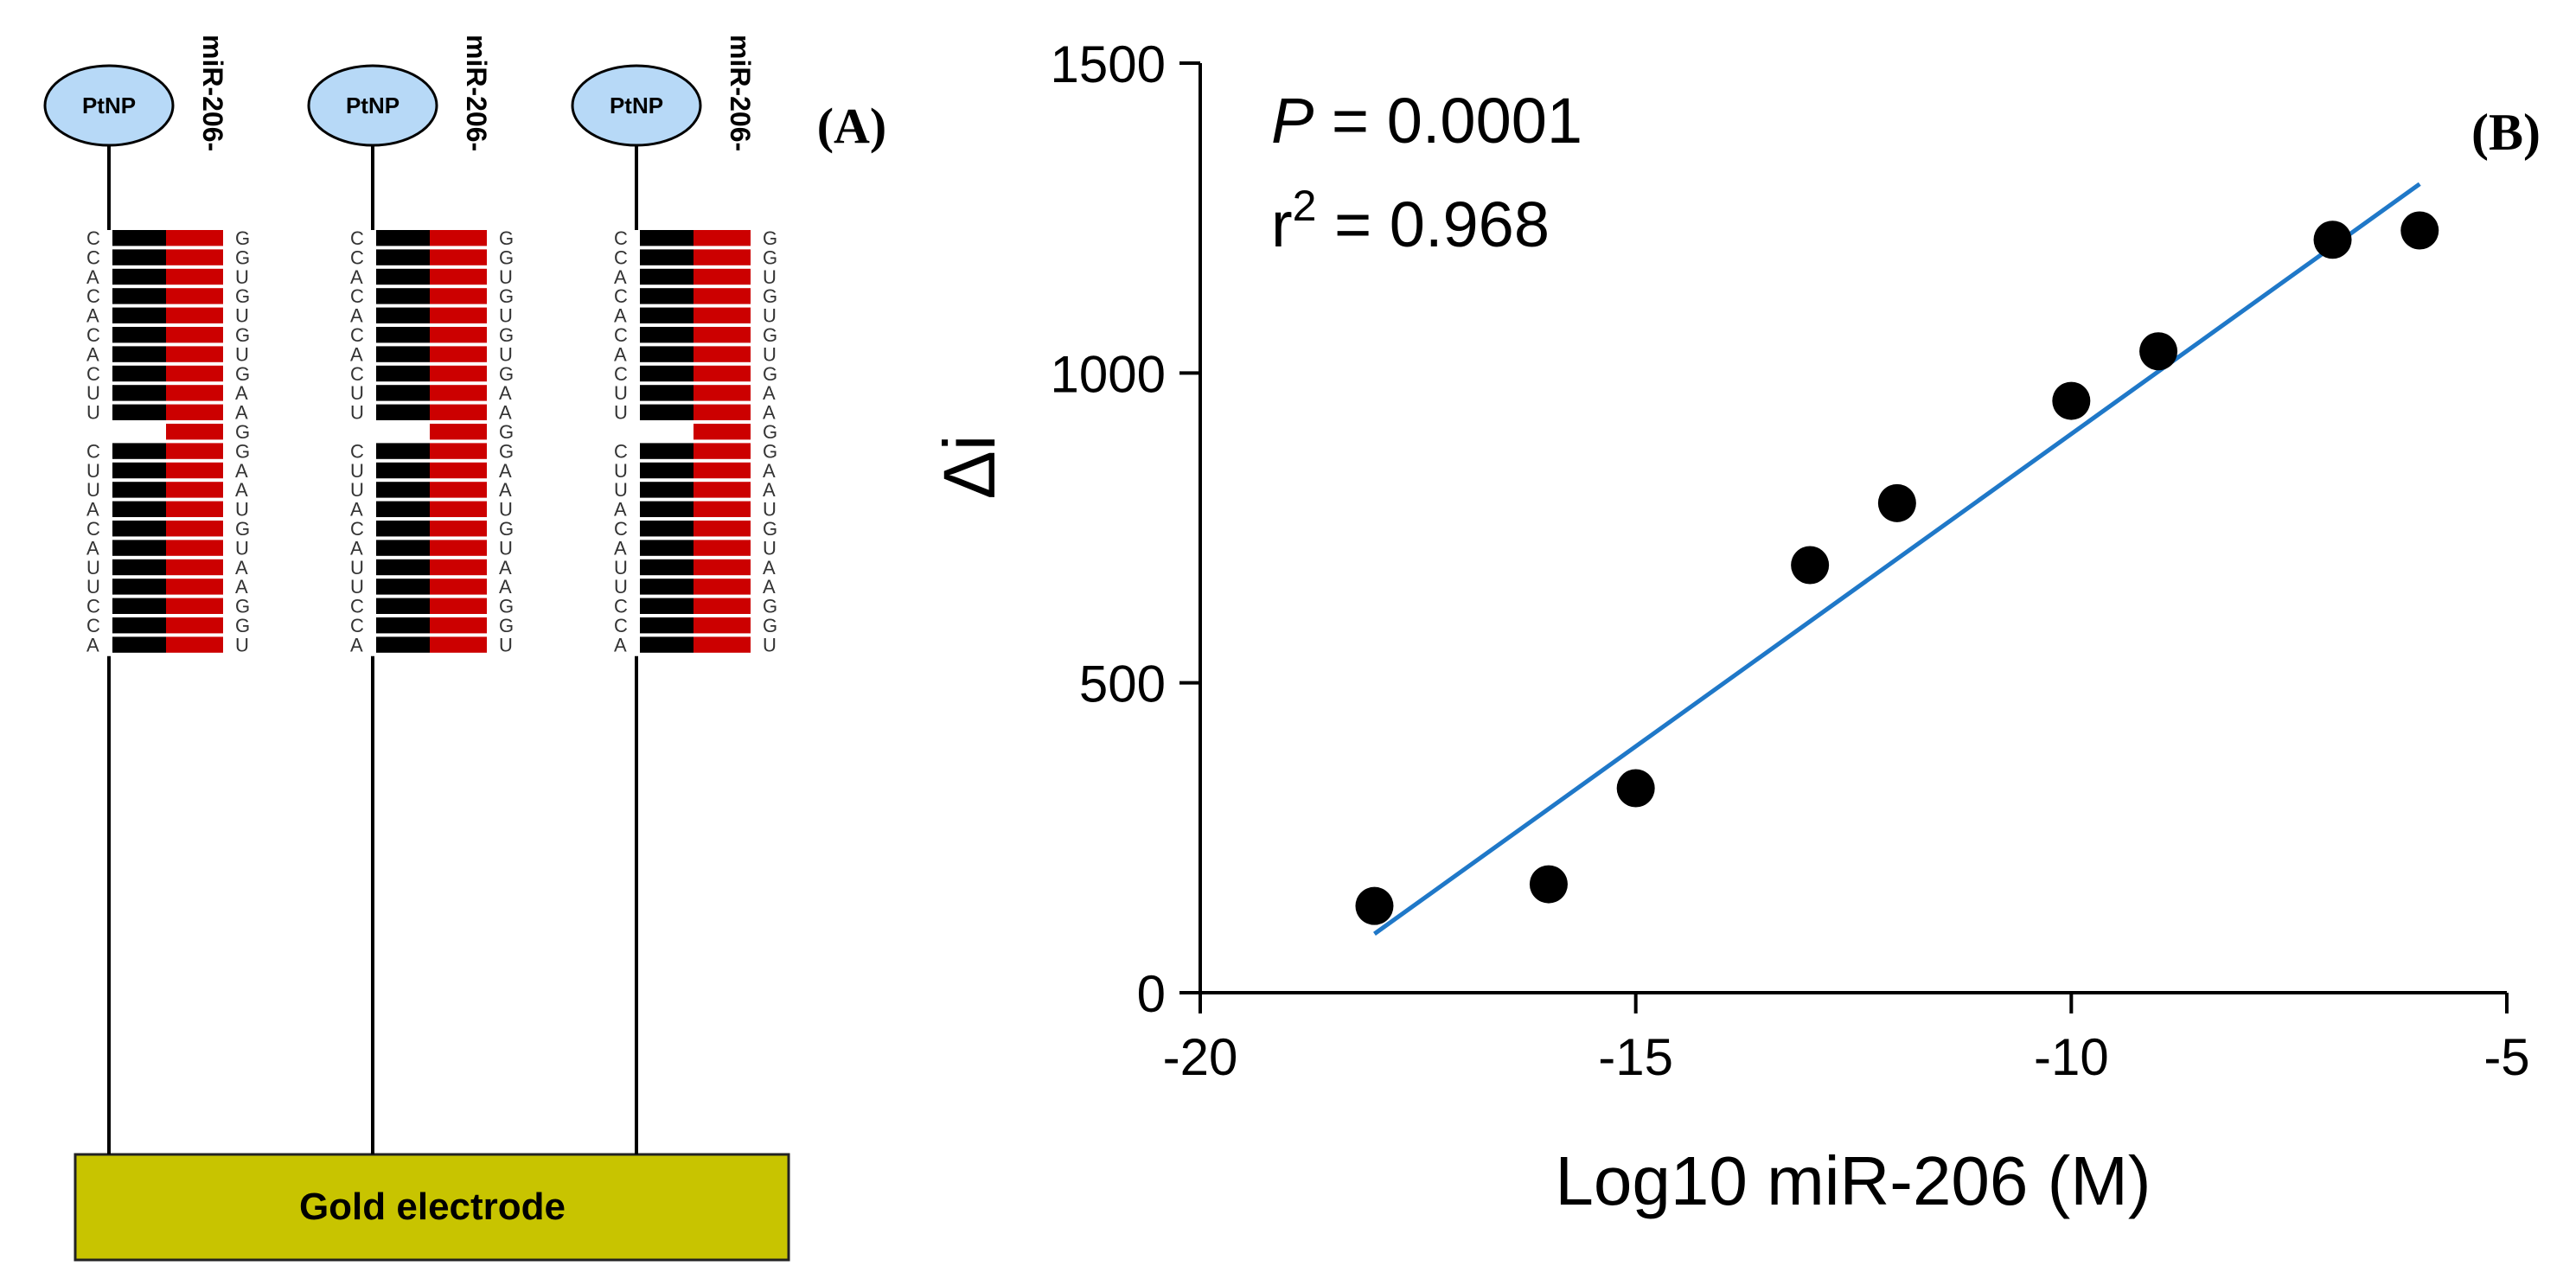  Describe the element at coordinates (109, 106) in the screenshot. I see `ptnp-particle` at that location.